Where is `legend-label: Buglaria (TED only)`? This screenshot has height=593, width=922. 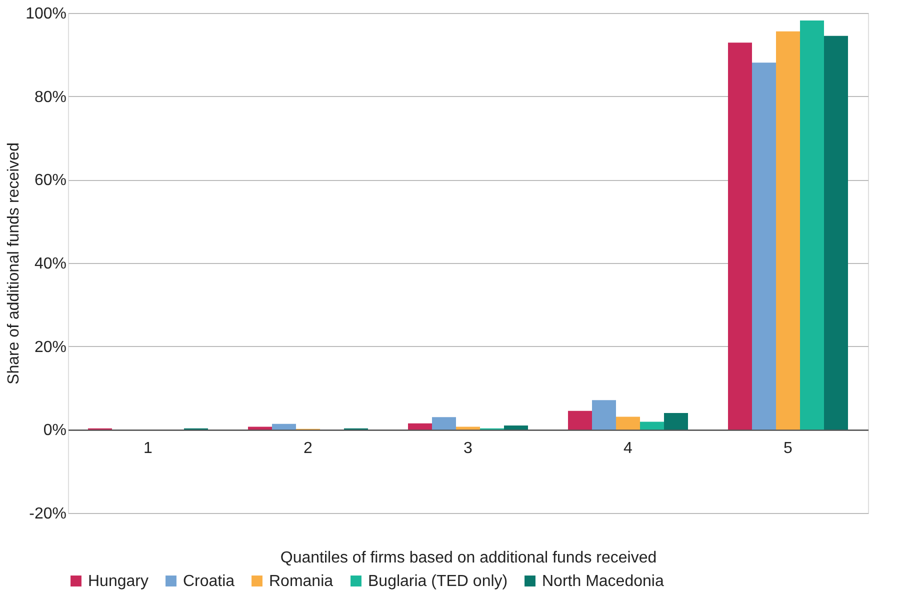
legend-label: Buglaria (TED only) is located at coordinates (438, 581).